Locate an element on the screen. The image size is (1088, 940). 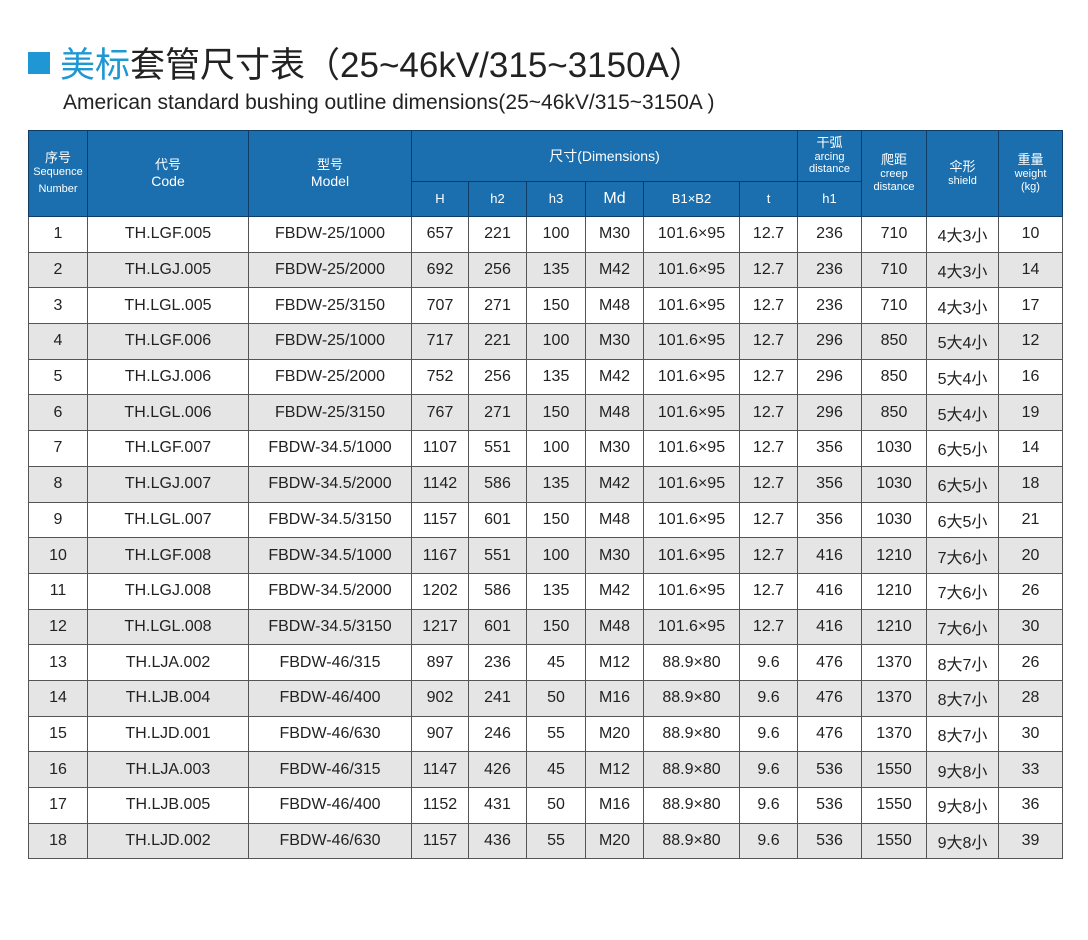
cell-h2: 431 is located at coordinates (497, 805).